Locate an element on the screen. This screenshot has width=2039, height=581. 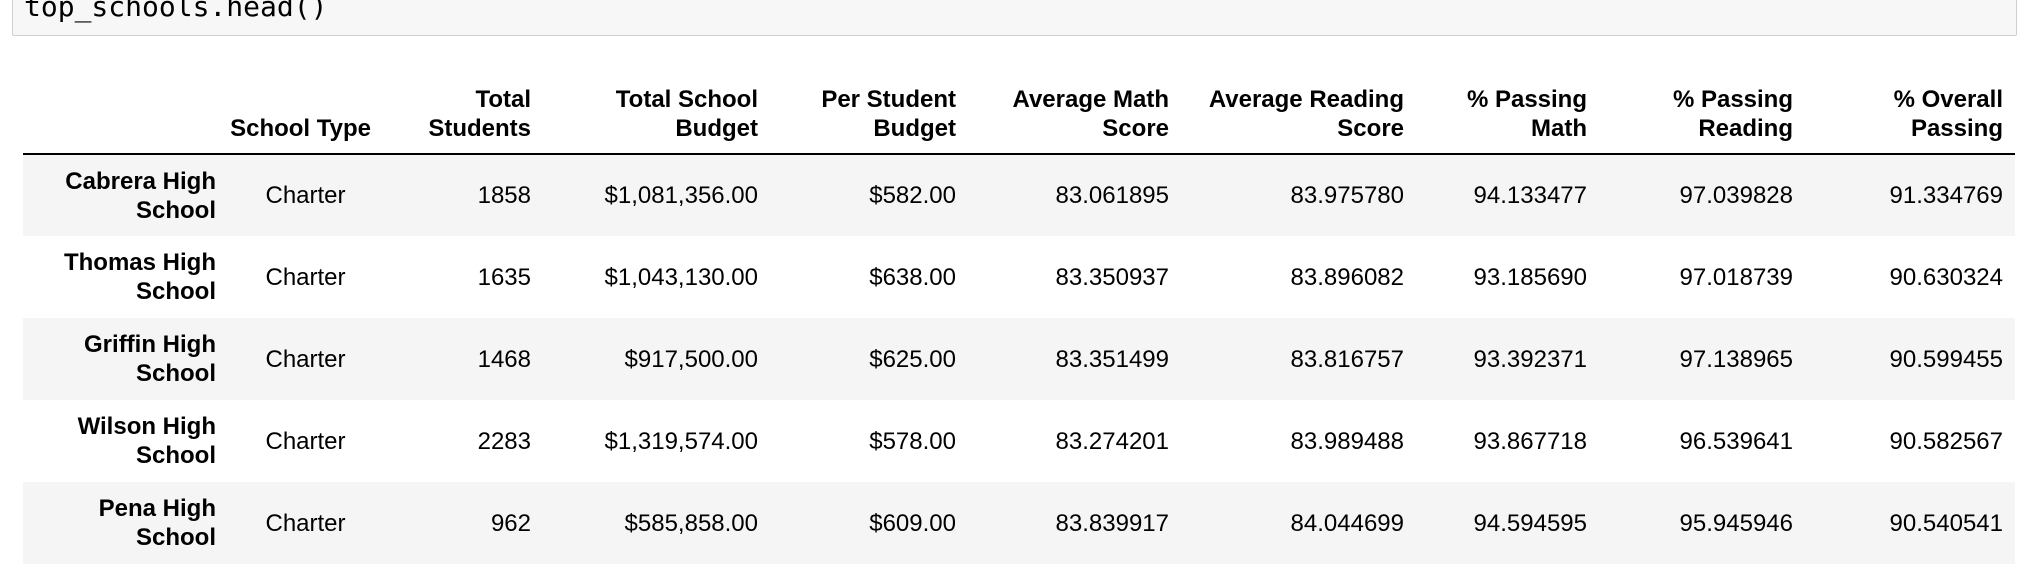
row-index-label: Cabrera High School is located at coordinates (140, 195).